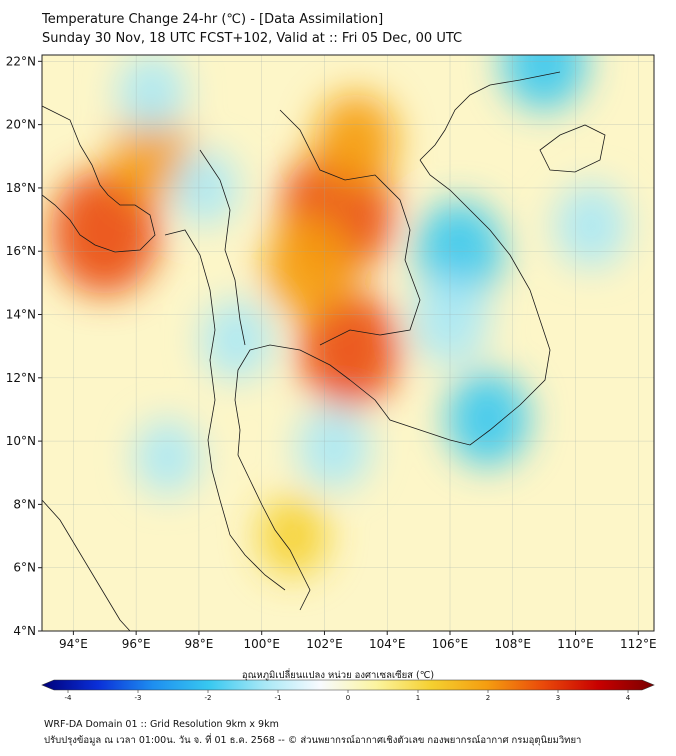  Describe the element at coordinates (638, 644) in the screenshot. I see `lon-tick-label: 112°E` at that location.